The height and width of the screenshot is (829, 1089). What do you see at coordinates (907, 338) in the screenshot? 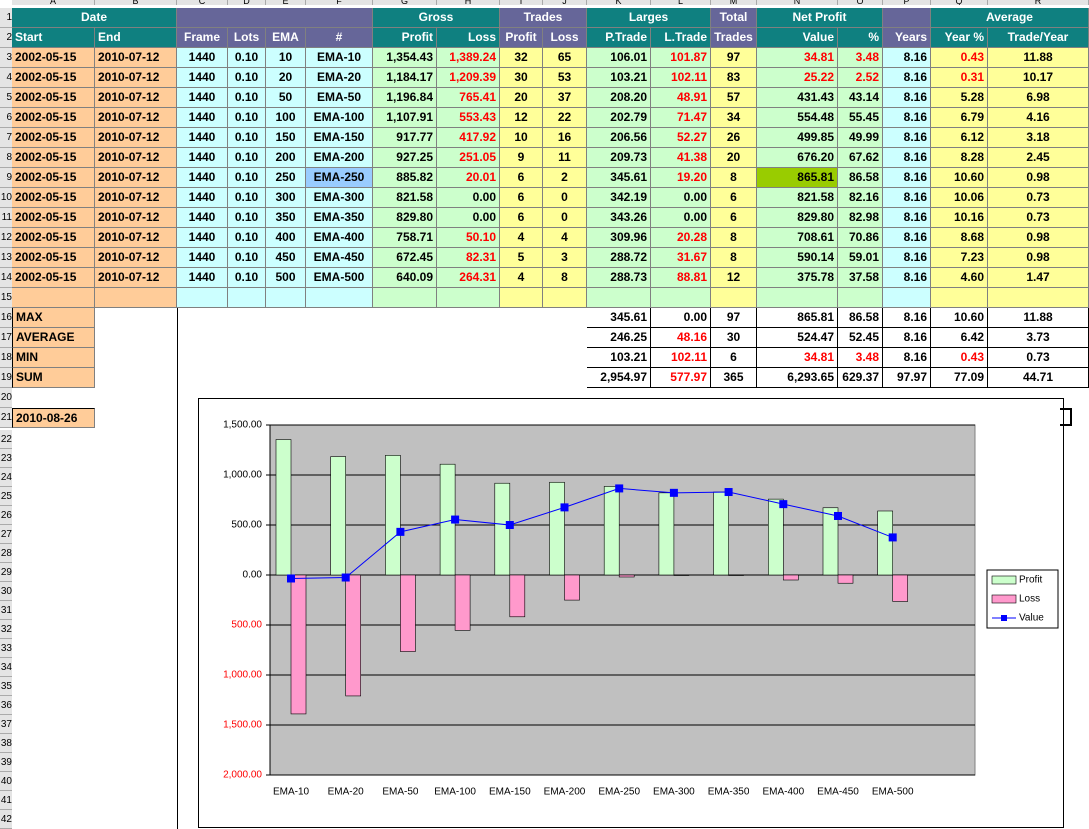
I see `summary-cell: 8.16` at bounding box center [907, 338].